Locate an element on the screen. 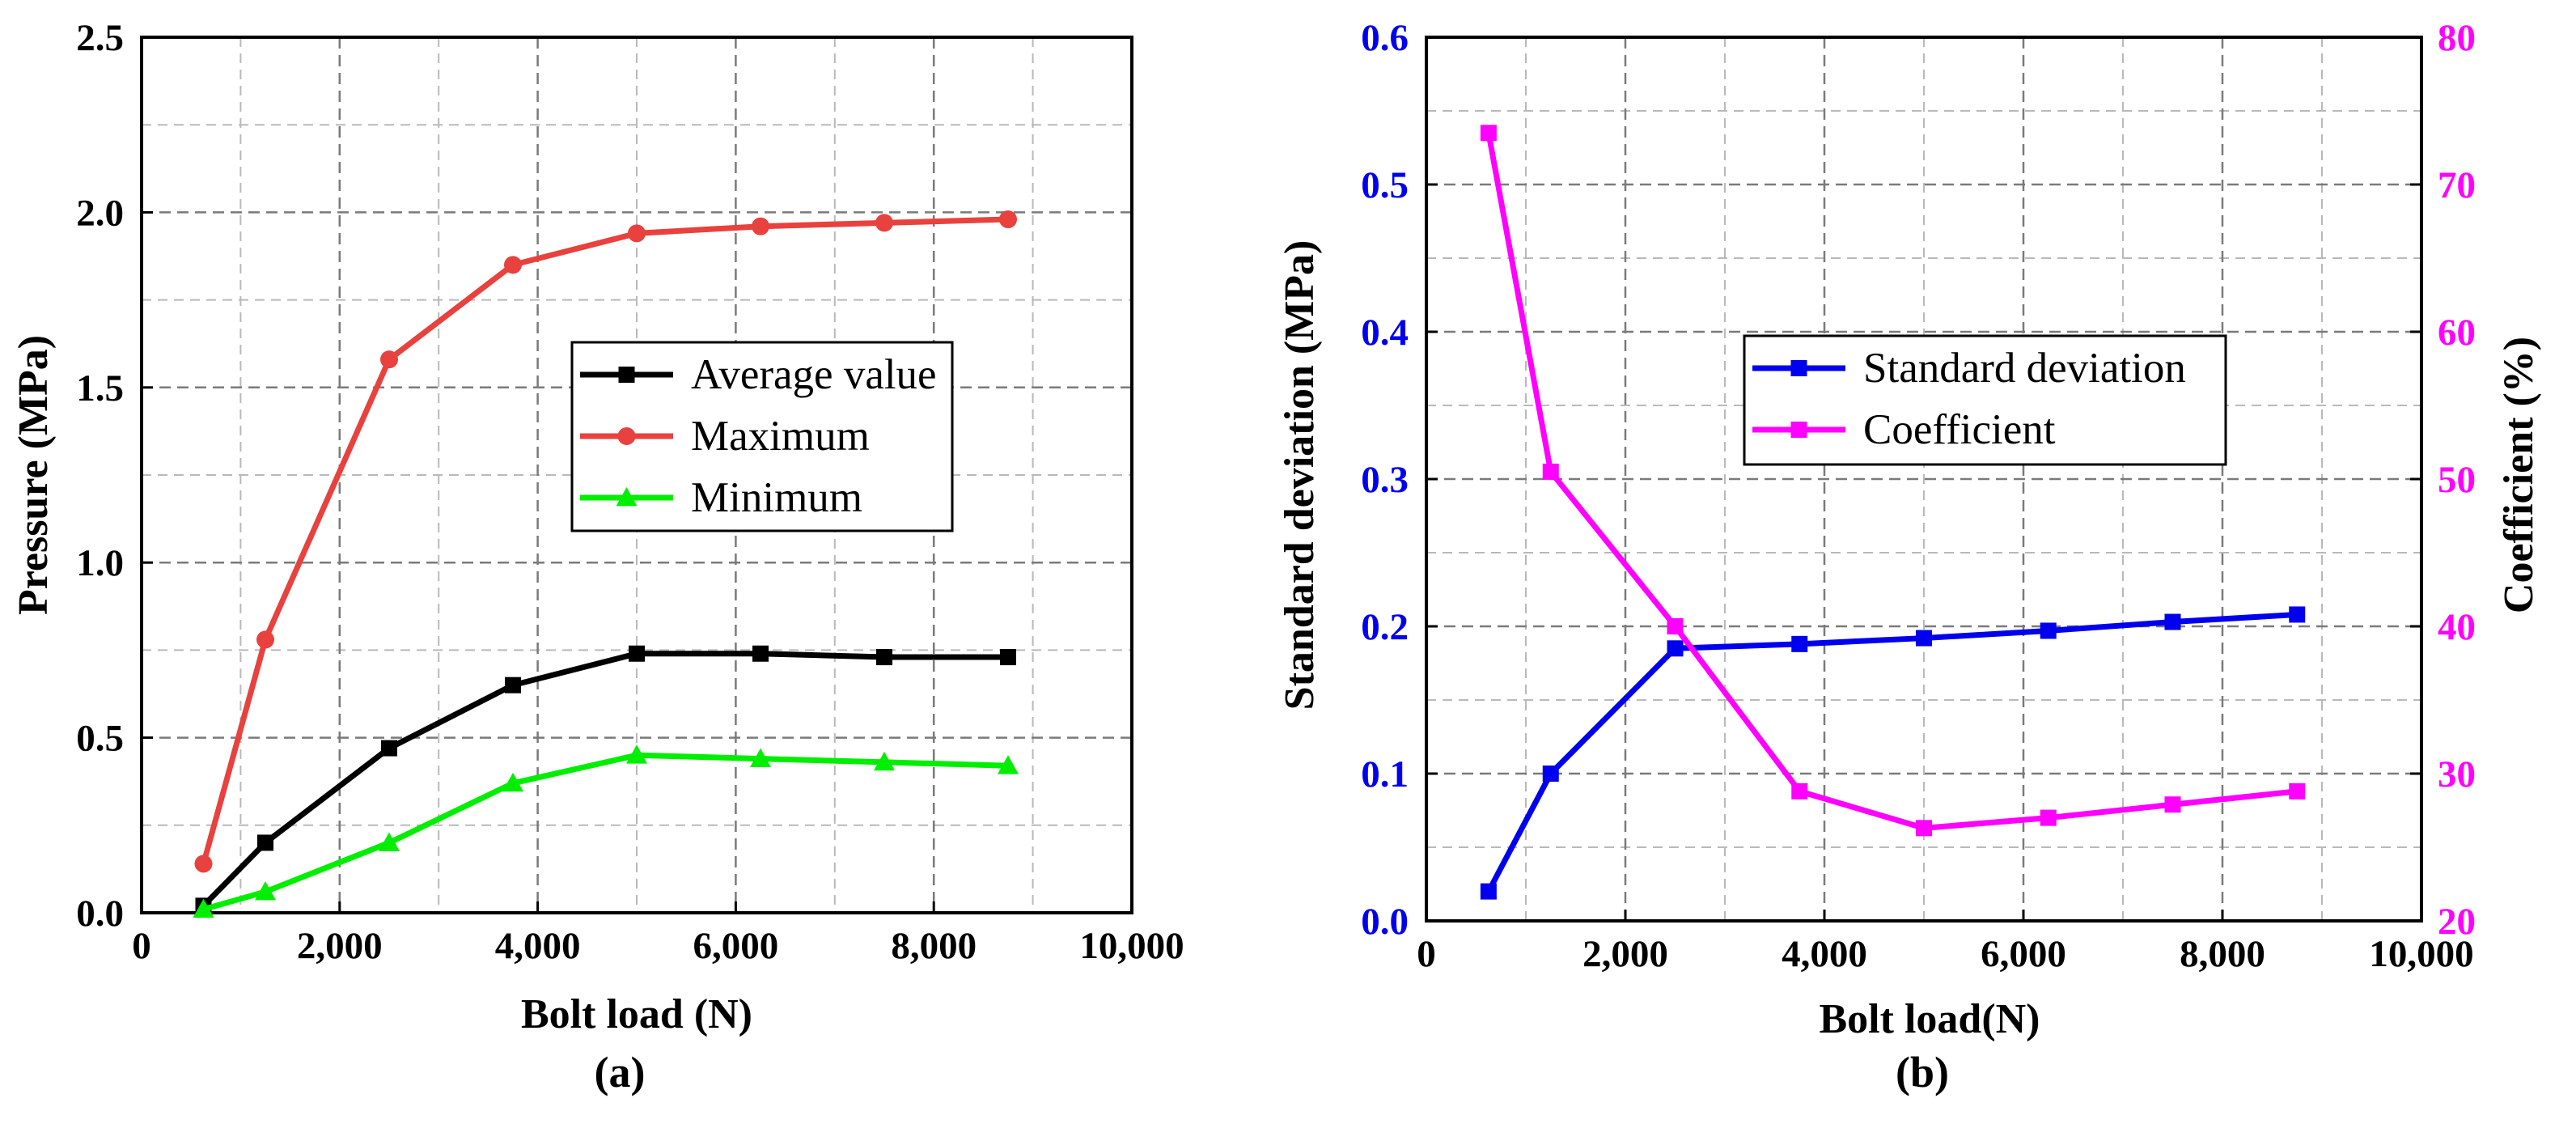  chart-a-x-tick-label: 10,000 is located at coordinates (1131, 946).